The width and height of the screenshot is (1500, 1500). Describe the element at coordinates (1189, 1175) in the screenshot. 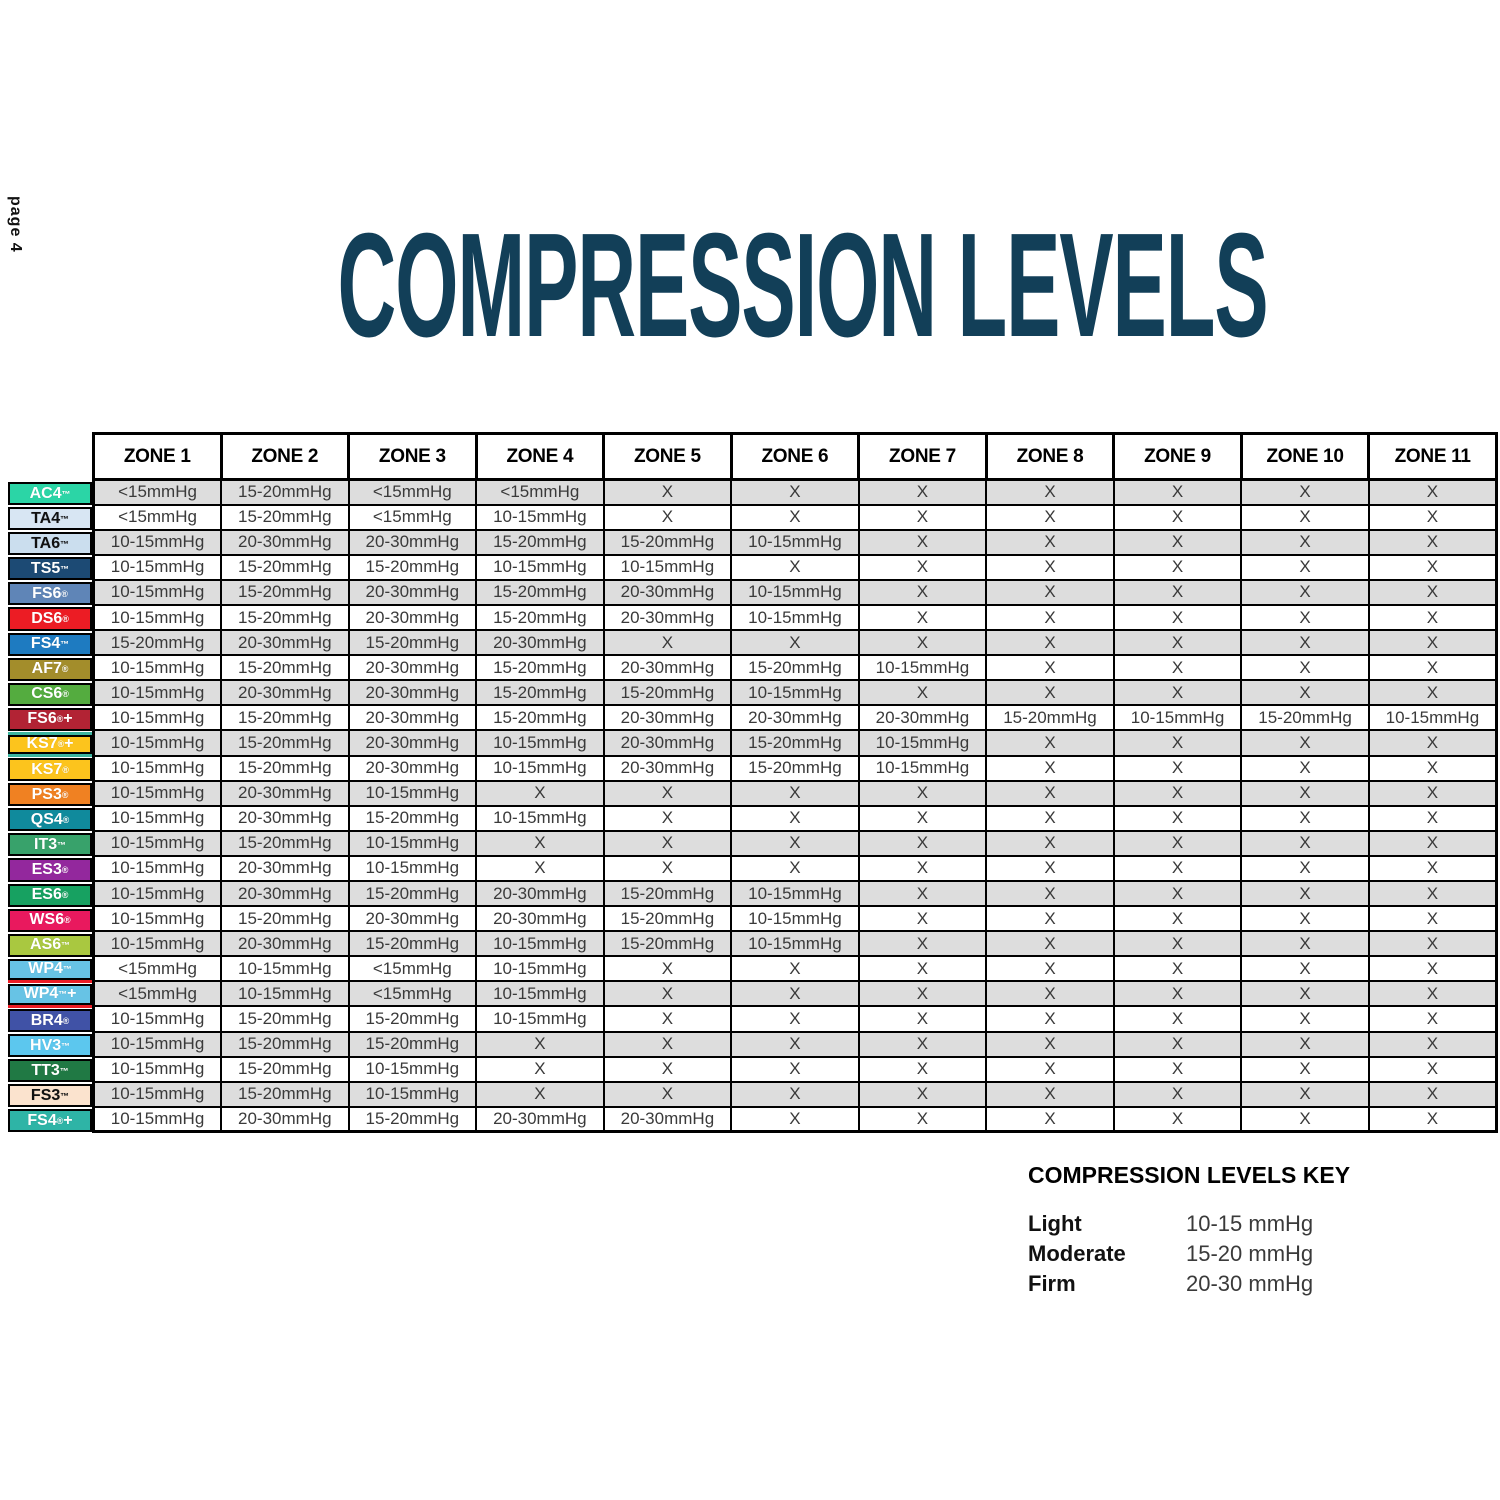

I see `key-title: COMPRESSION LEVELS KEY` at that location.